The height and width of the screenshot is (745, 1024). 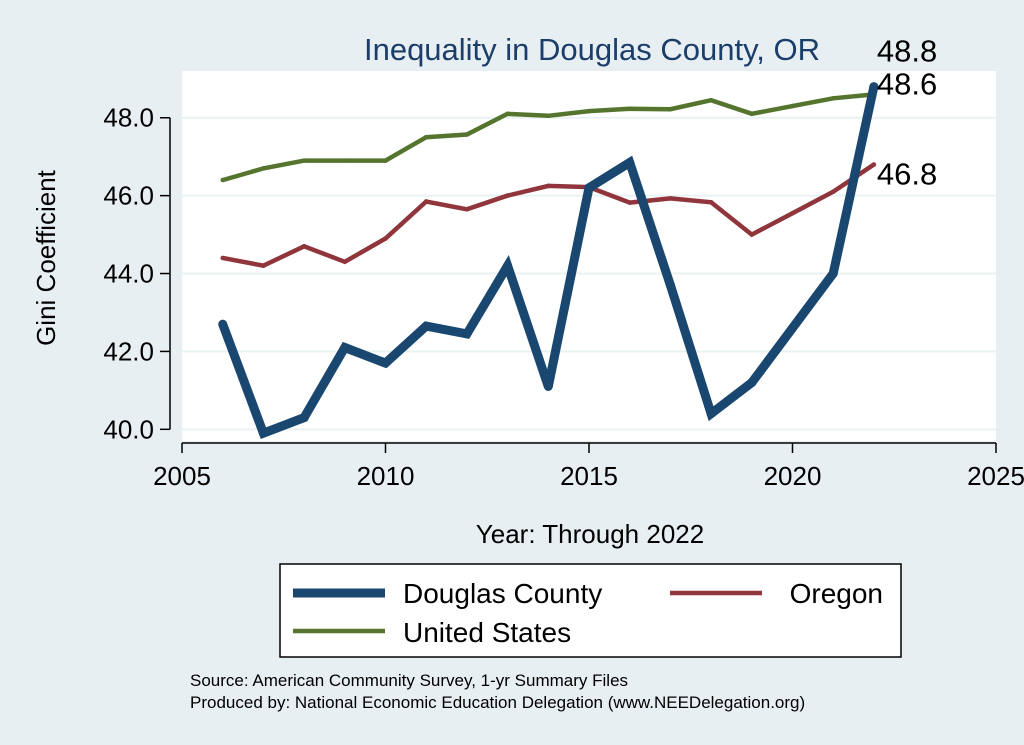 I want to click on x-tick-label: 2015, so click(x=589, y=476).